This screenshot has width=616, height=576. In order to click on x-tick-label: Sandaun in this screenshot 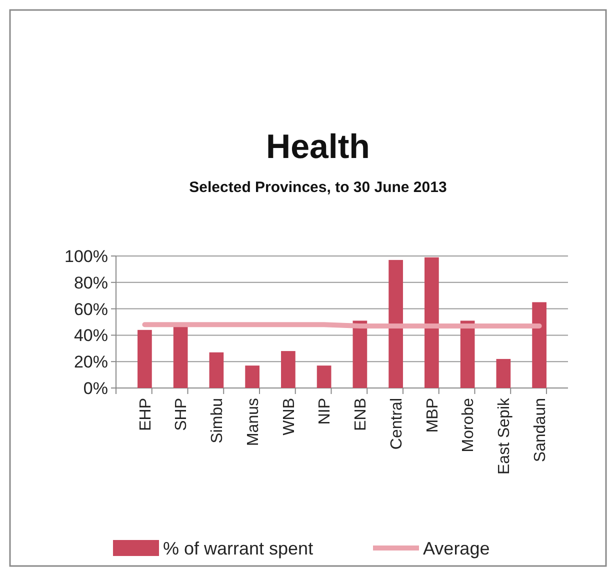, I will do `click(540, 430)`.